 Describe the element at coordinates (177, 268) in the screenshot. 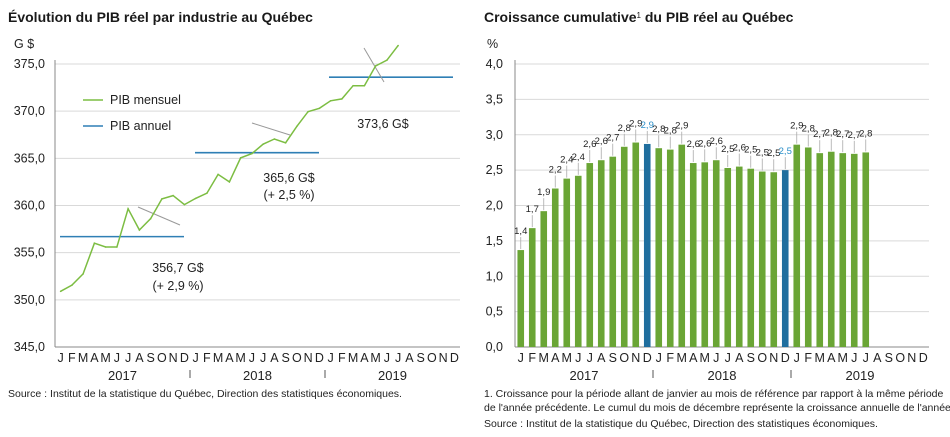

I see `annotation-value: 356,7 G$` at that location.